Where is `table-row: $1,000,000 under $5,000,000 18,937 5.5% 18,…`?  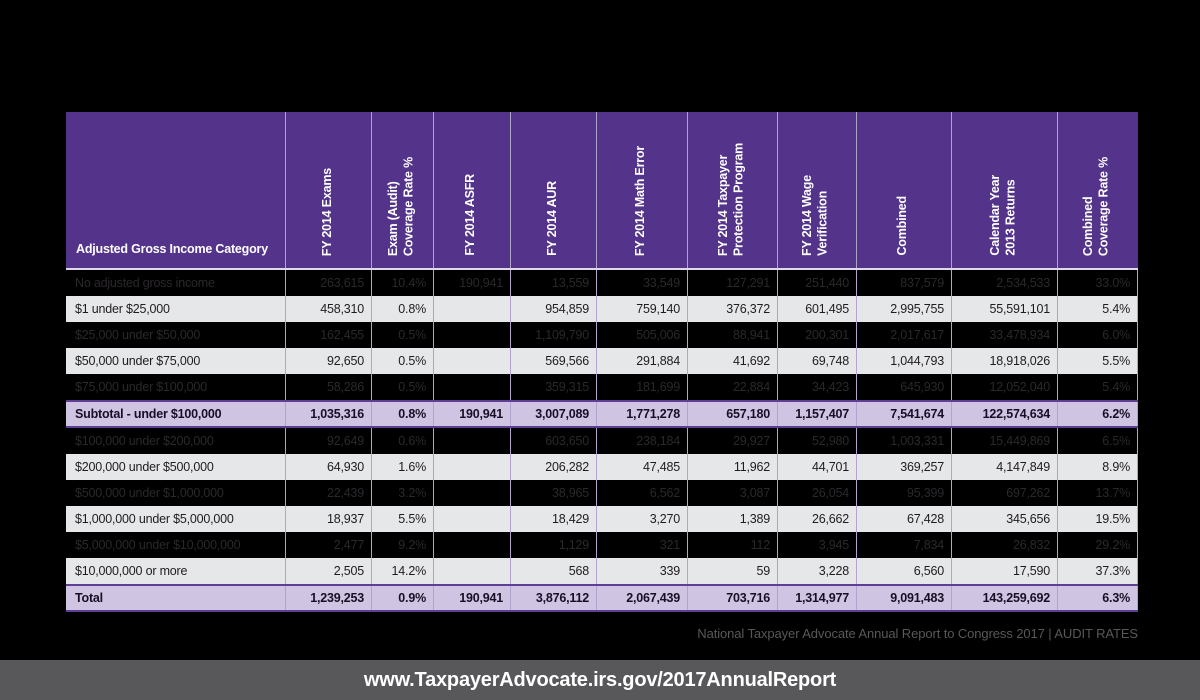
table-row: $1,000,000 under $5,000,000 18,937 5.5% 18,… is located at coordinates (602, 519).